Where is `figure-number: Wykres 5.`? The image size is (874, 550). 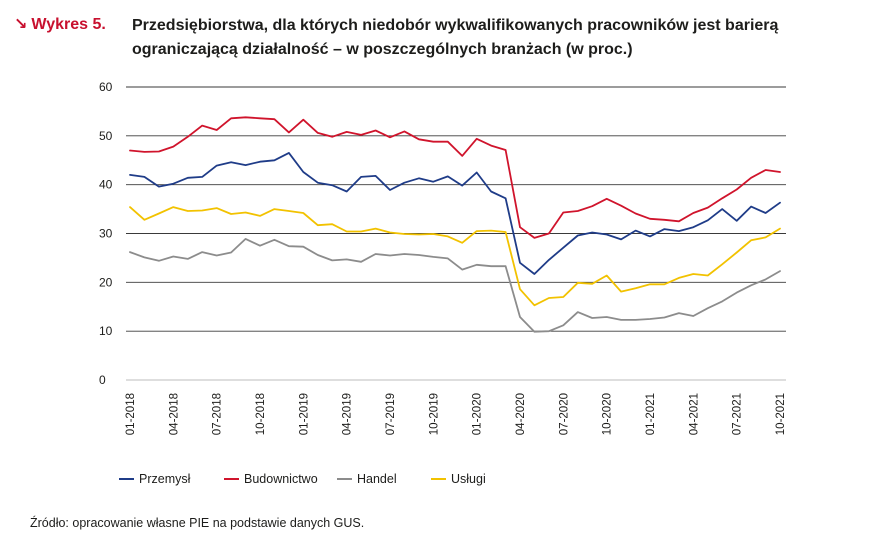
figure-number: Wykres 5. is located at coordinates (68, 24).